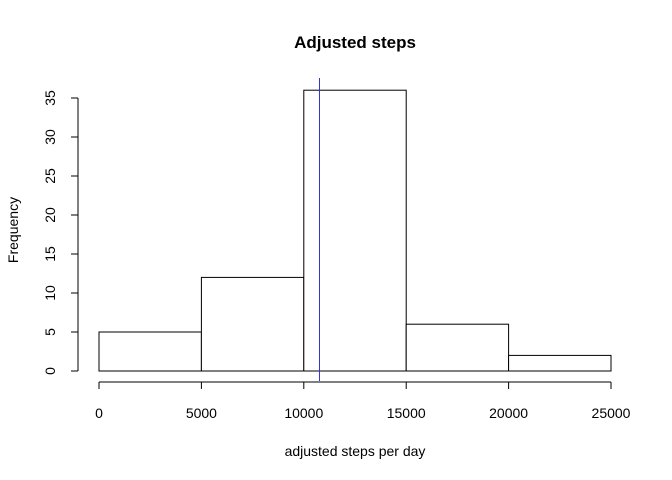  What do you see at coordinates (50, 332) in the screenshot?
I see `y-tick-label-1: 5` at bounding box center [50, 332].